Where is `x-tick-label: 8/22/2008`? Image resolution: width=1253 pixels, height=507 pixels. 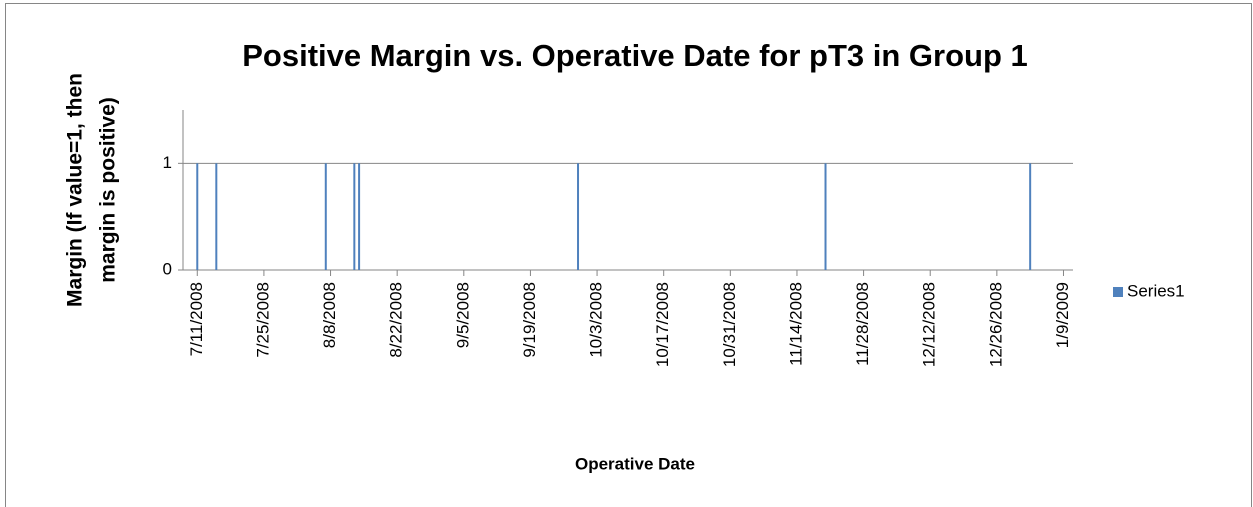 x-tick-label: 8/22/2008 is located at coordinates (396, 320).